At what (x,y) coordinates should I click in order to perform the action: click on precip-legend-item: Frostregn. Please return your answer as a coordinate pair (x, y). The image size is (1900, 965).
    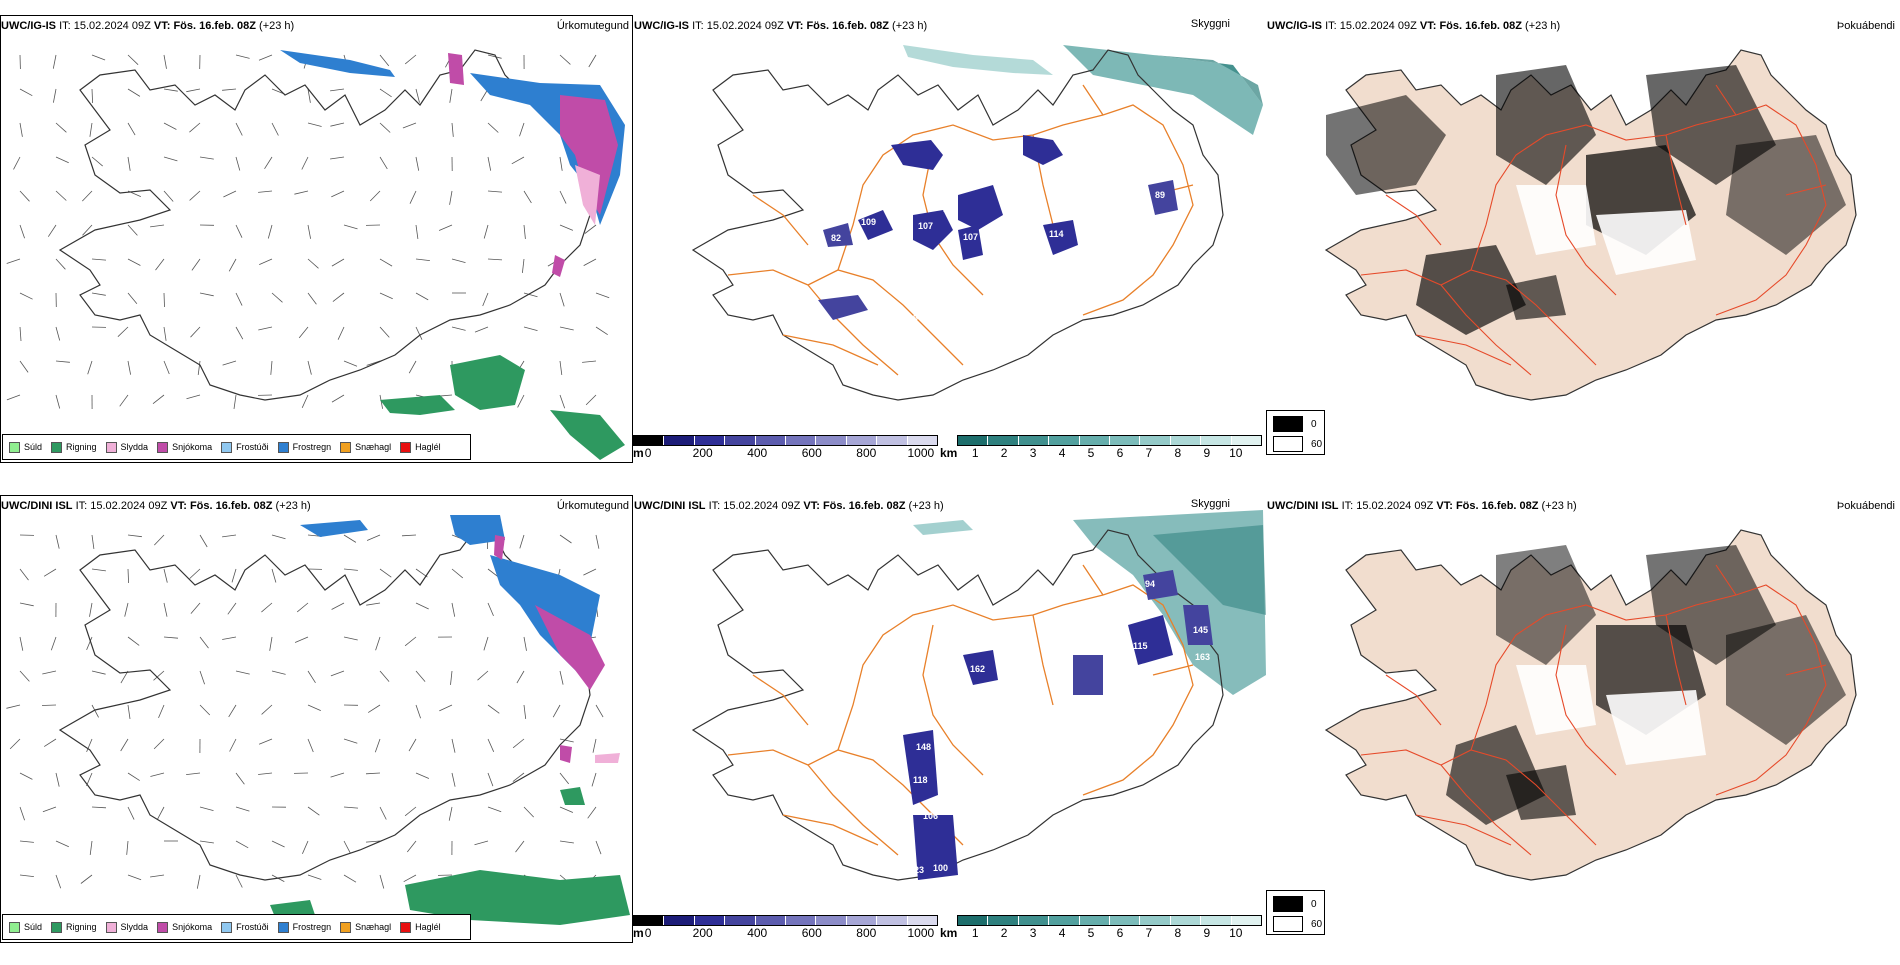
    Looking at the image, I should click on (305, 927).